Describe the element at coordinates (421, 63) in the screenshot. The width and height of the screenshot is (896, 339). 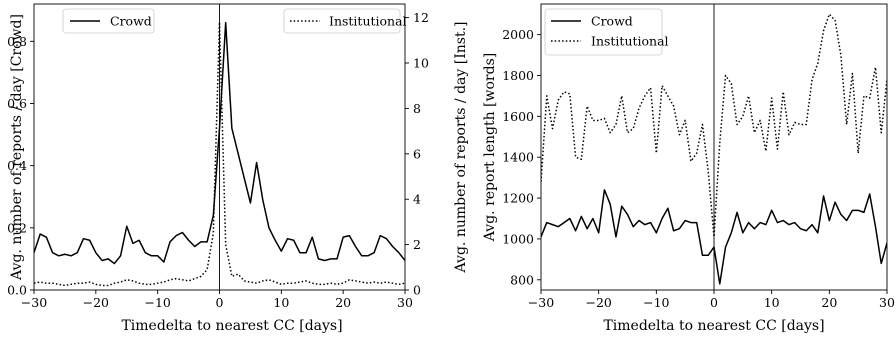
I see `y-right-tick-label: 10` at that location.